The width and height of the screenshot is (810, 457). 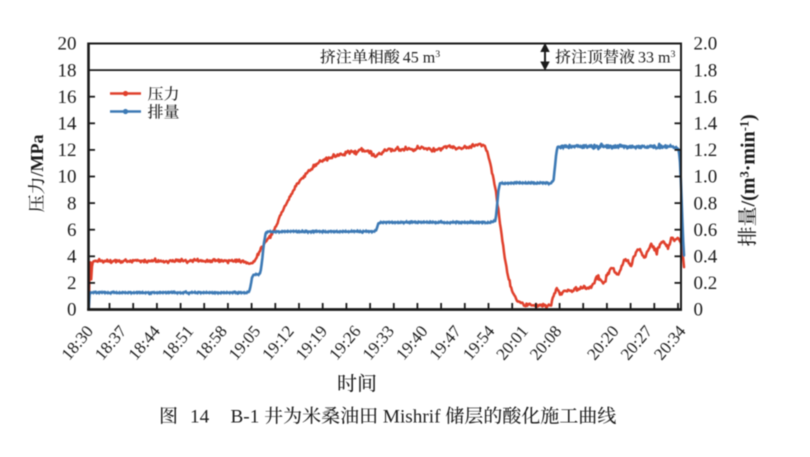 I want to click on svg-text: 1.8, so click(x=706, y=70).